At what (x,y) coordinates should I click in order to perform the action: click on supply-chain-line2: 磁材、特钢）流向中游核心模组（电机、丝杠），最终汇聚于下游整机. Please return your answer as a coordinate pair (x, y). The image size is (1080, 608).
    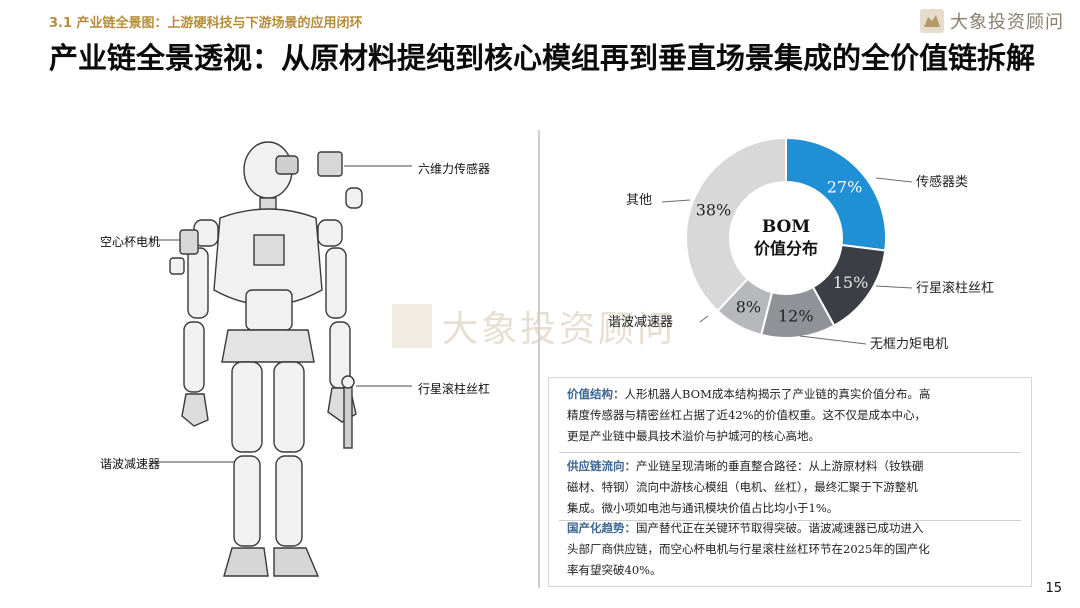
    Looking at the image, I should click on (742, 487).